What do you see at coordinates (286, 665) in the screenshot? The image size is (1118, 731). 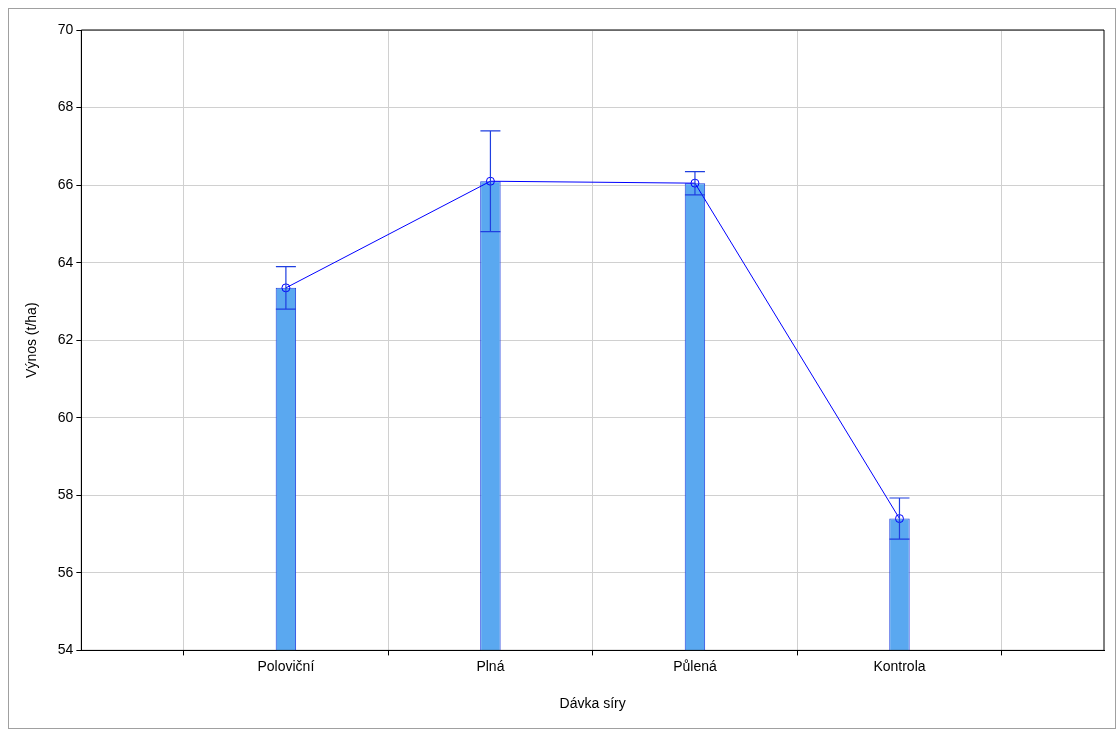 I see `x-tick-label: Poloviční` at bounding box center [286, 665].